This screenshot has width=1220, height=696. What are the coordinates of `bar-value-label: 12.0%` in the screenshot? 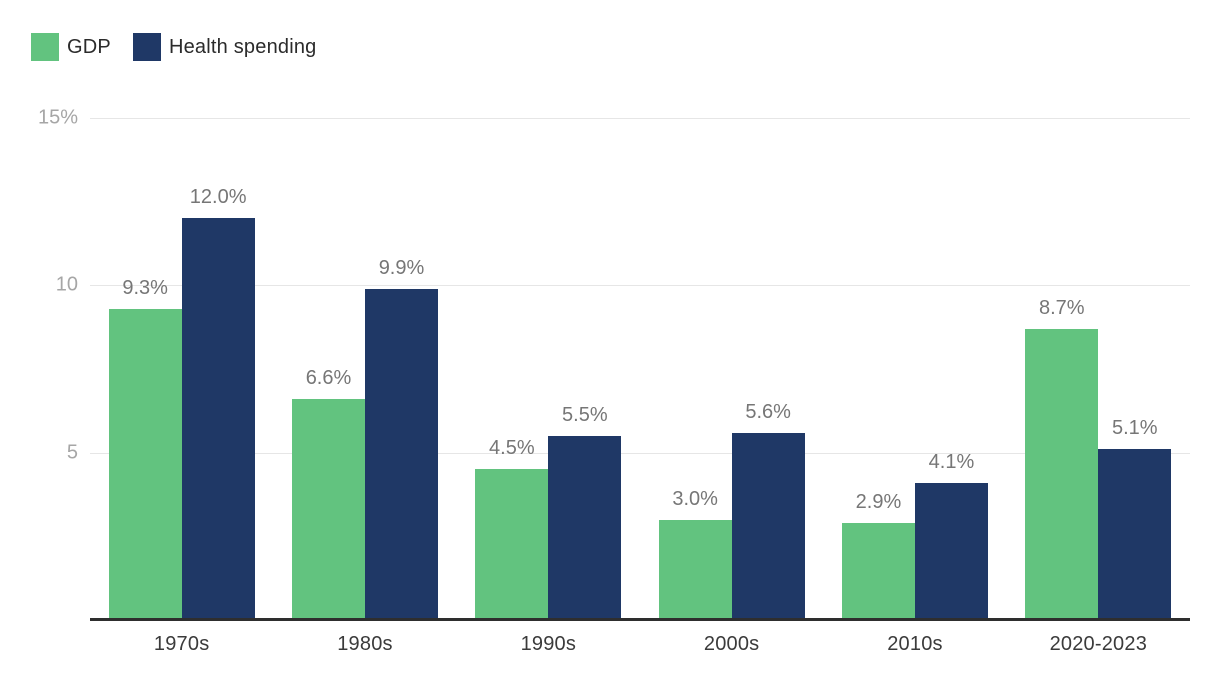 It's located at (218, 197).